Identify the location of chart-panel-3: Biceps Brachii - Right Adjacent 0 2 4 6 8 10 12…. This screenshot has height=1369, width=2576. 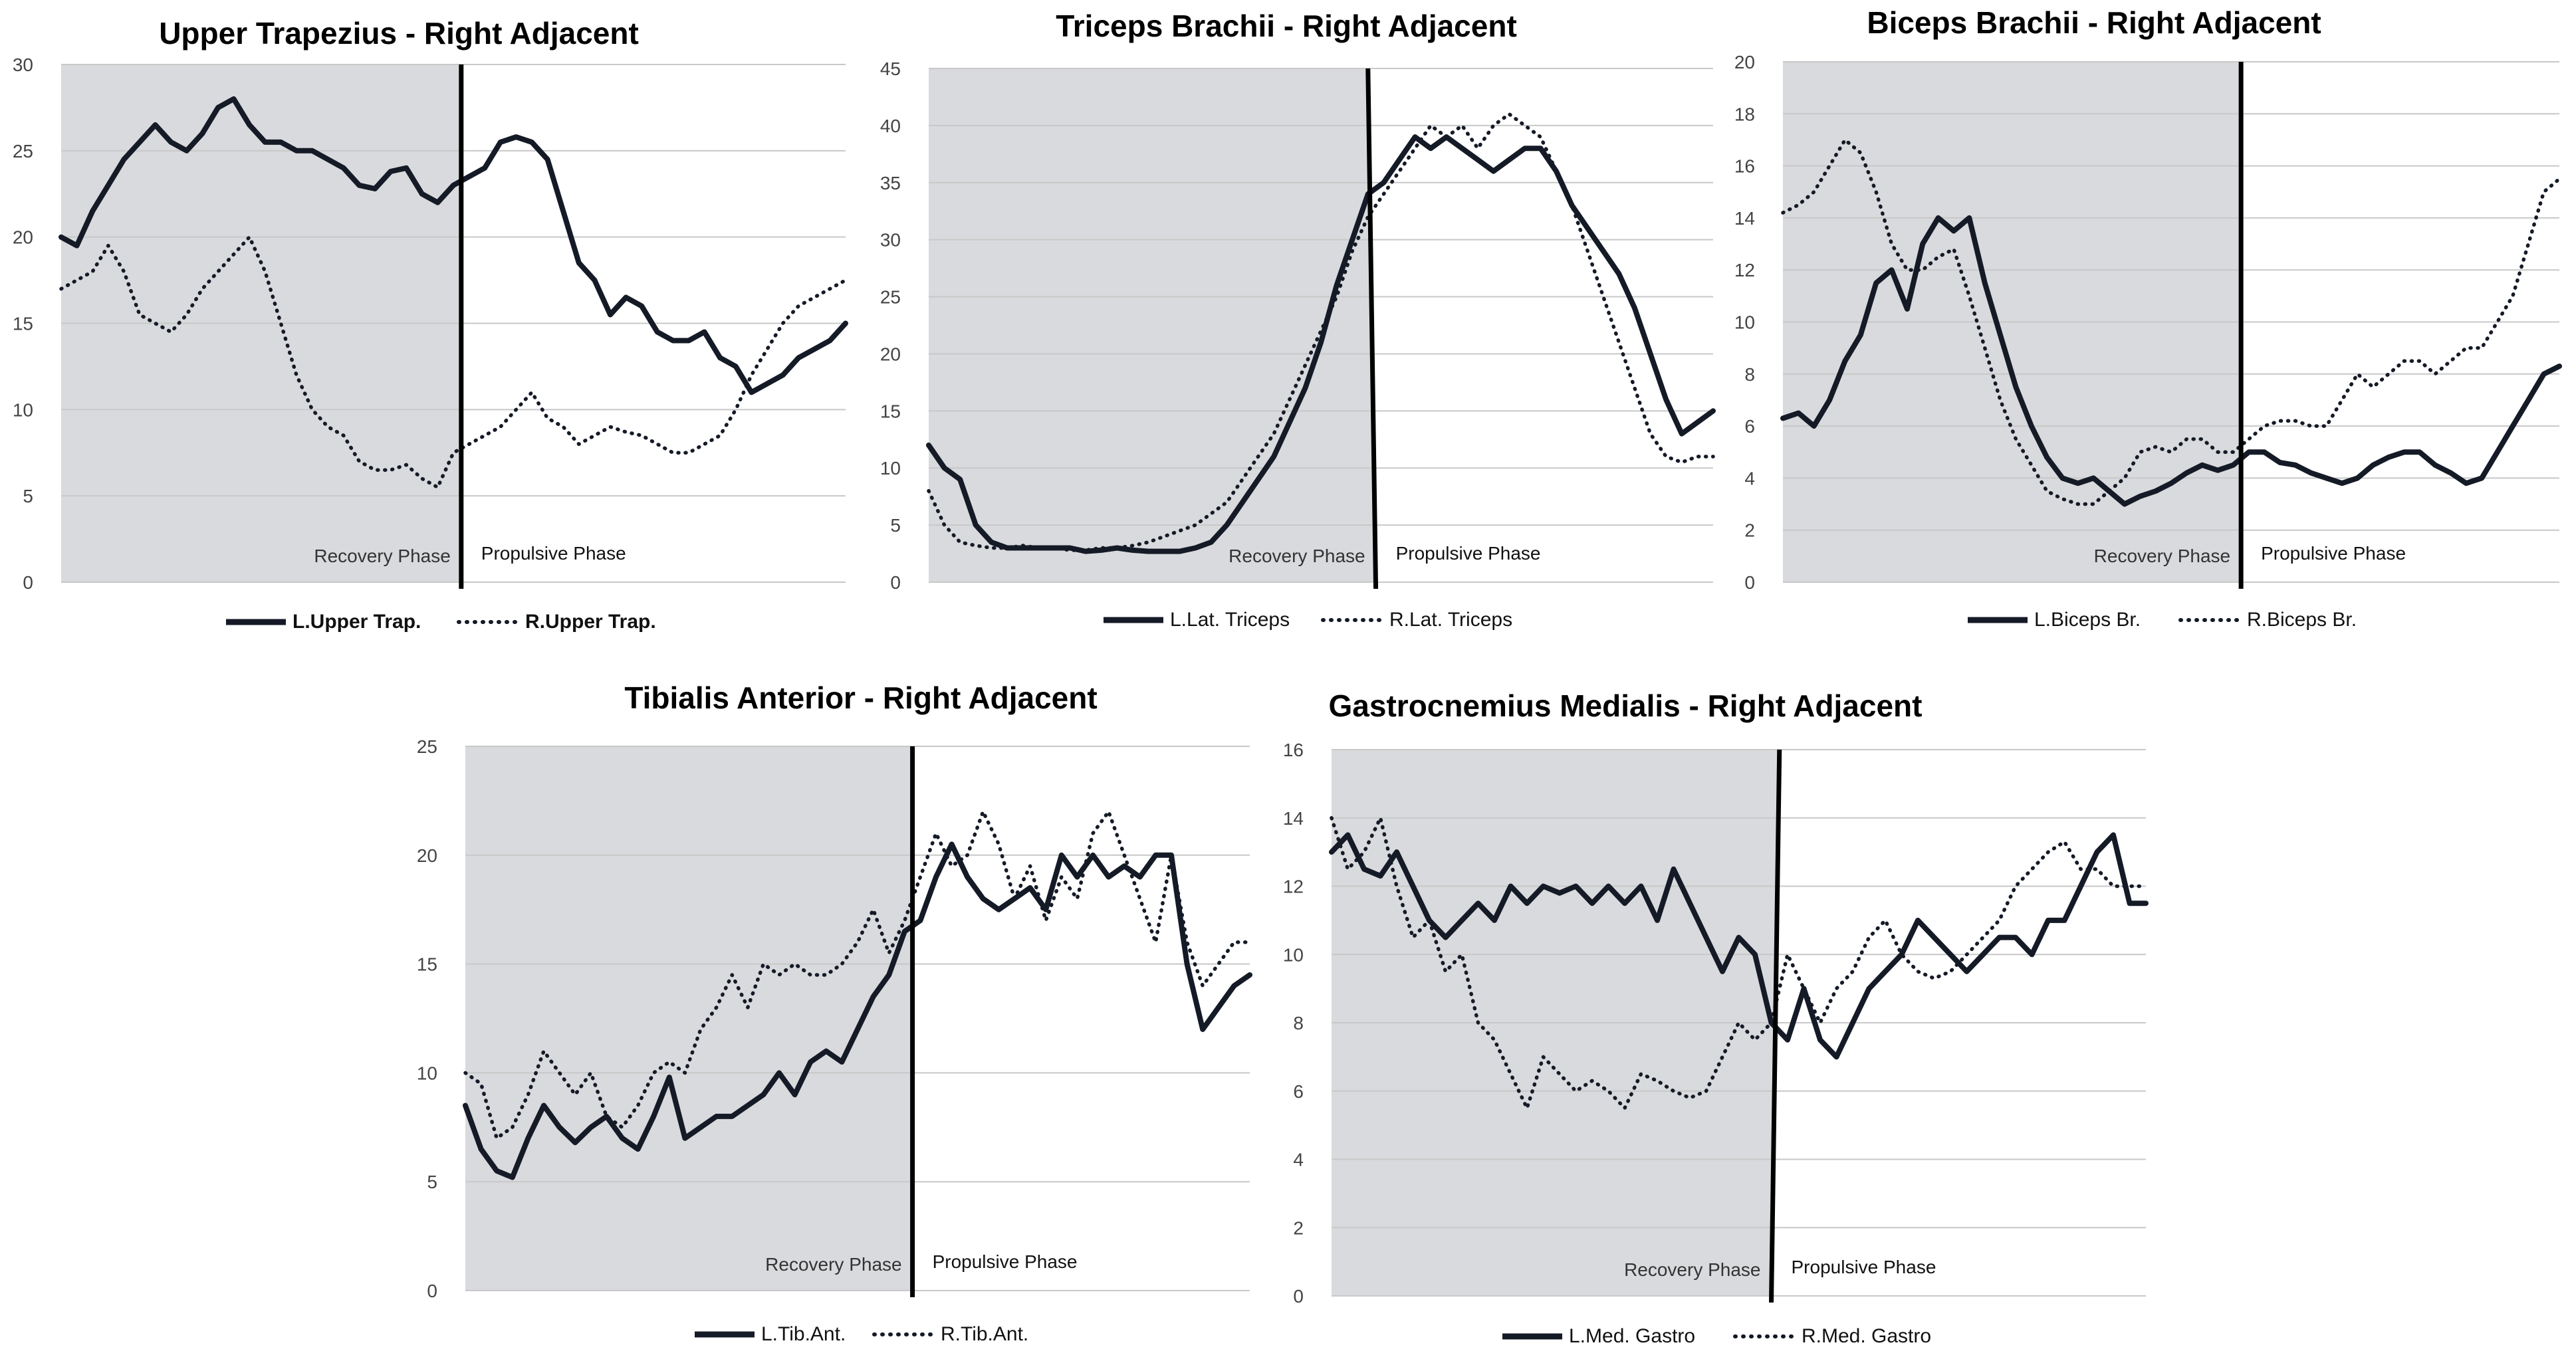
(2148, 318).